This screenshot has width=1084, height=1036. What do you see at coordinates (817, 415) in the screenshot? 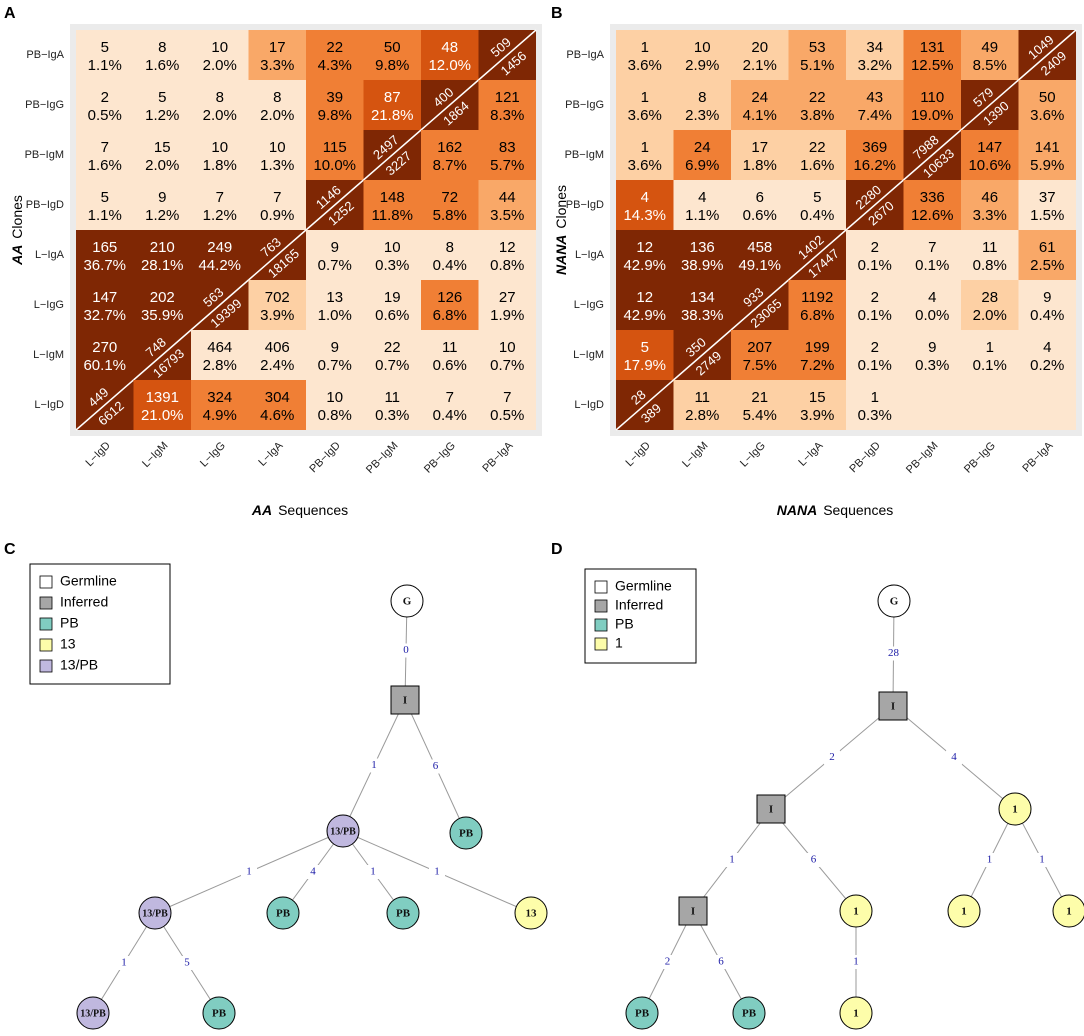
I see `cell-percent: 3.9%` at bounding box center [817, 415].